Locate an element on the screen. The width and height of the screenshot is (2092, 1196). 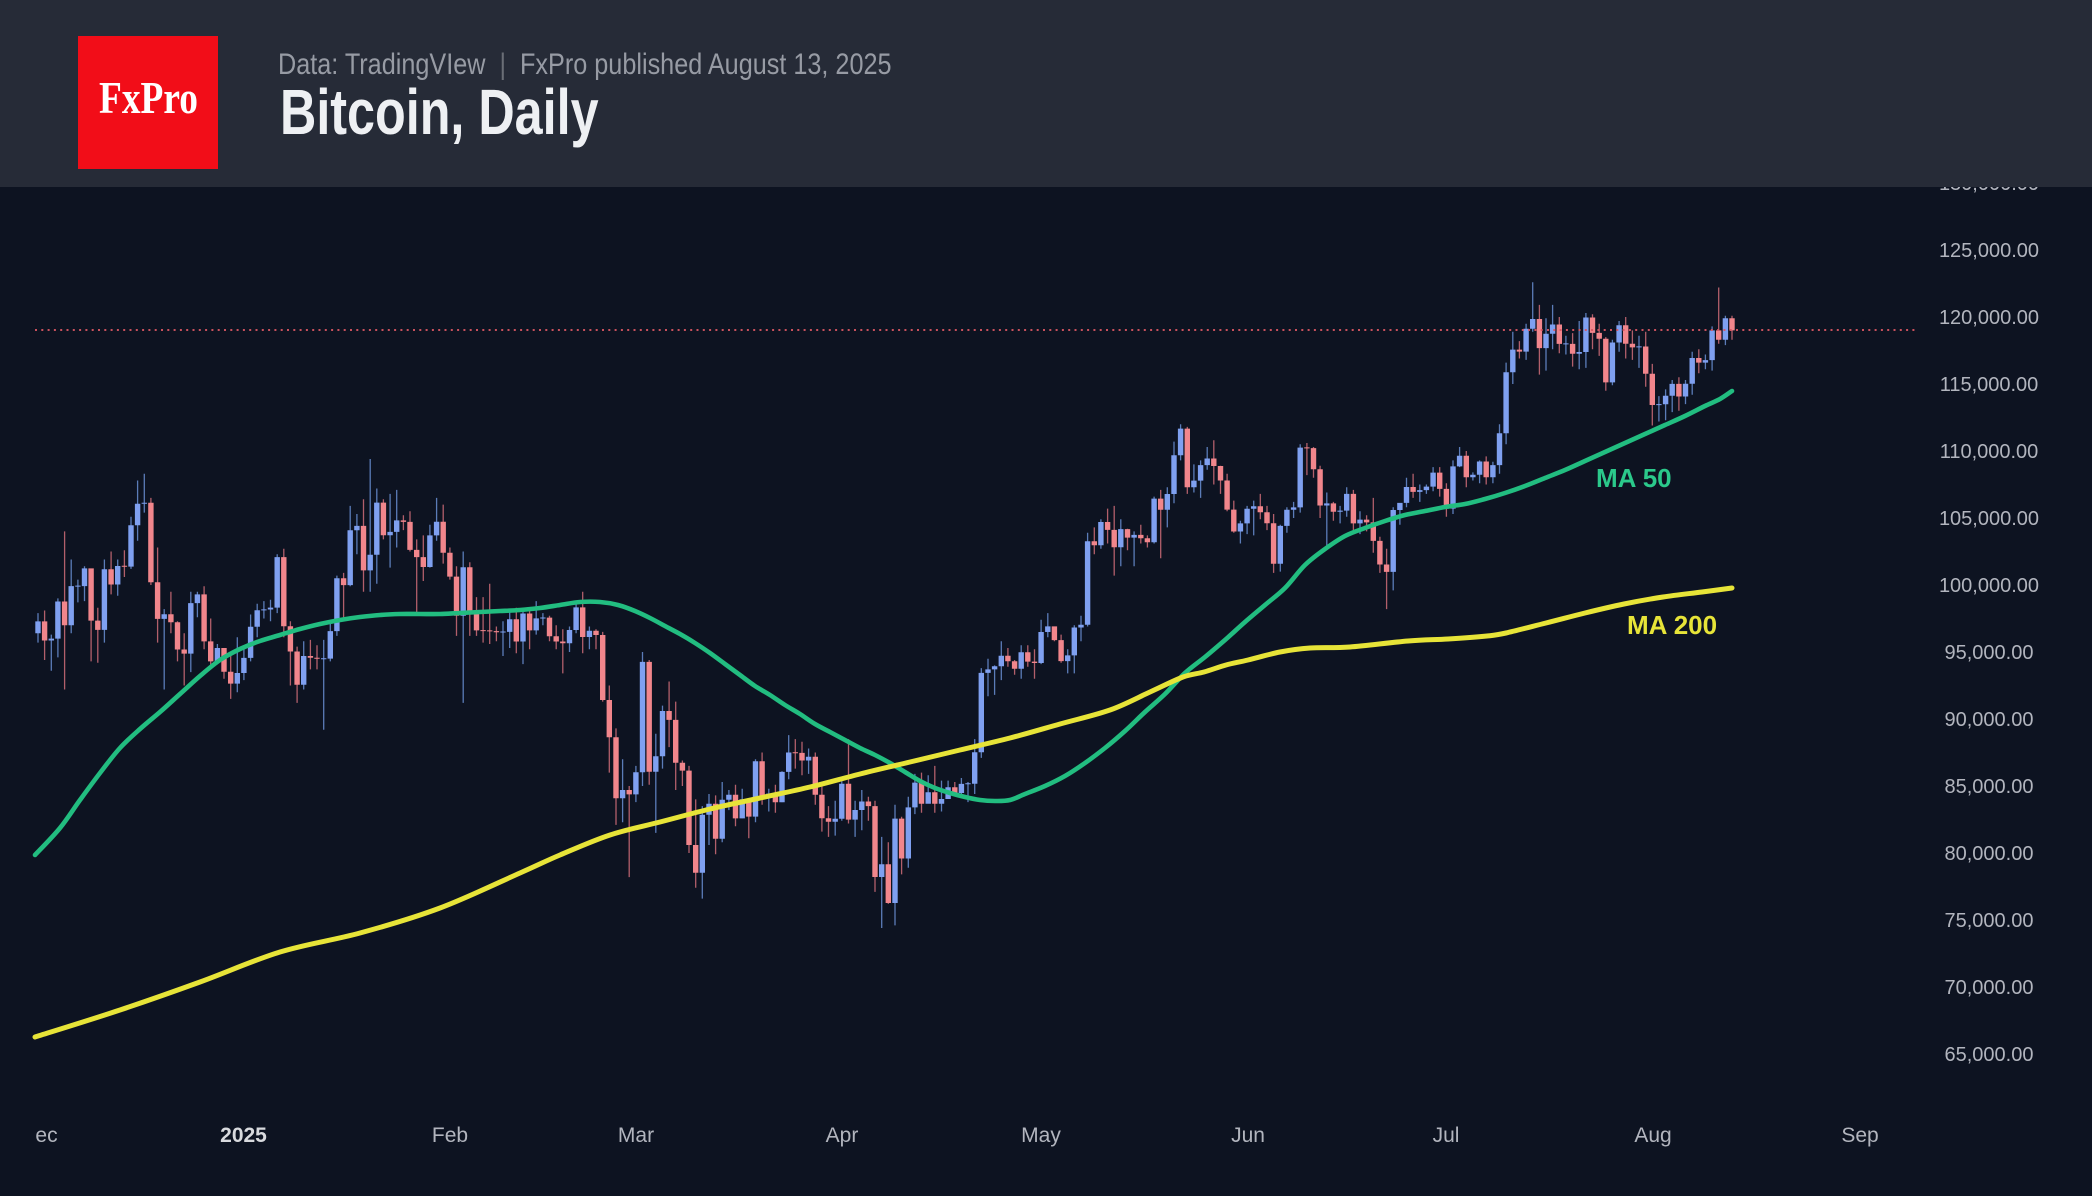
svg-text: 100,000.00 is located at coordinates (1989, 586).